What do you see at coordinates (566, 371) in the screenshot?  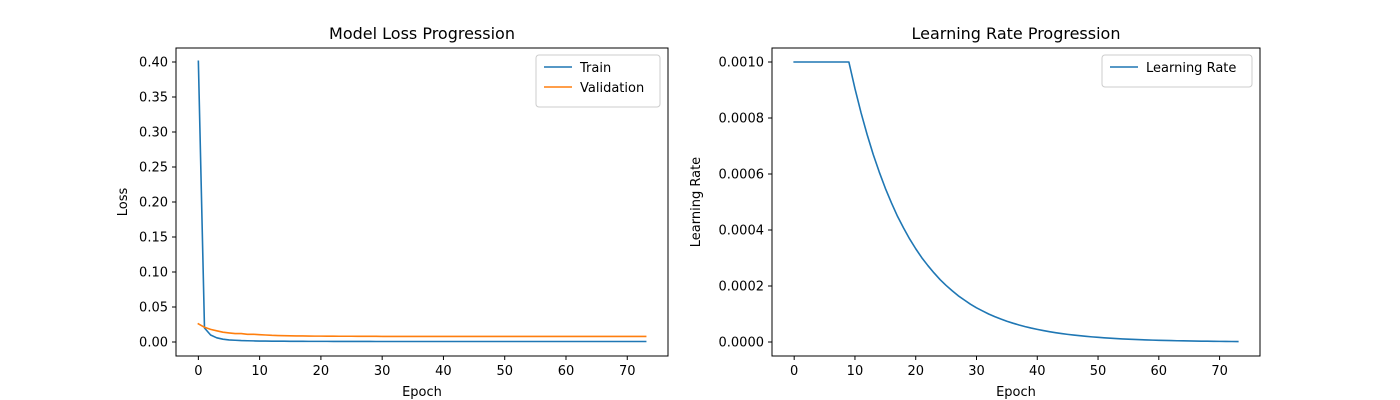 I see `loss-x-tick-label: 60` at bounding box center [566, 371].